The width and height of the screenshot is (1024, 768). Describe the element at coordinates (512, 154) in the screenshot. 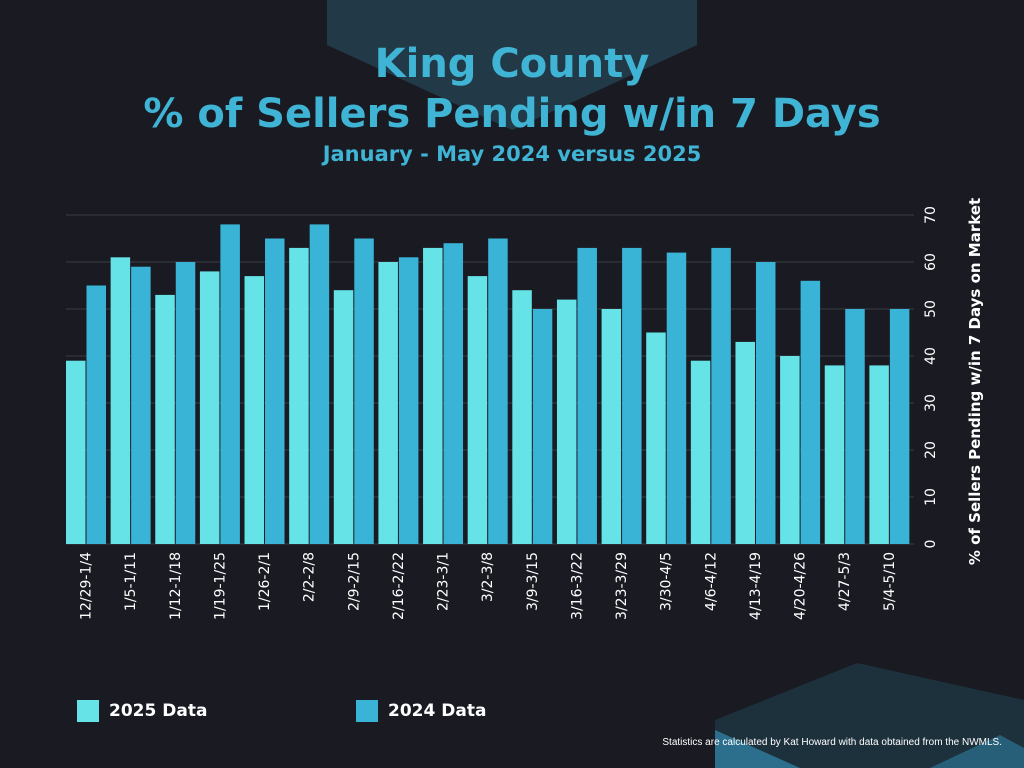

I see `chart-subtitle: January - May 2024 versus 2025` at that location.